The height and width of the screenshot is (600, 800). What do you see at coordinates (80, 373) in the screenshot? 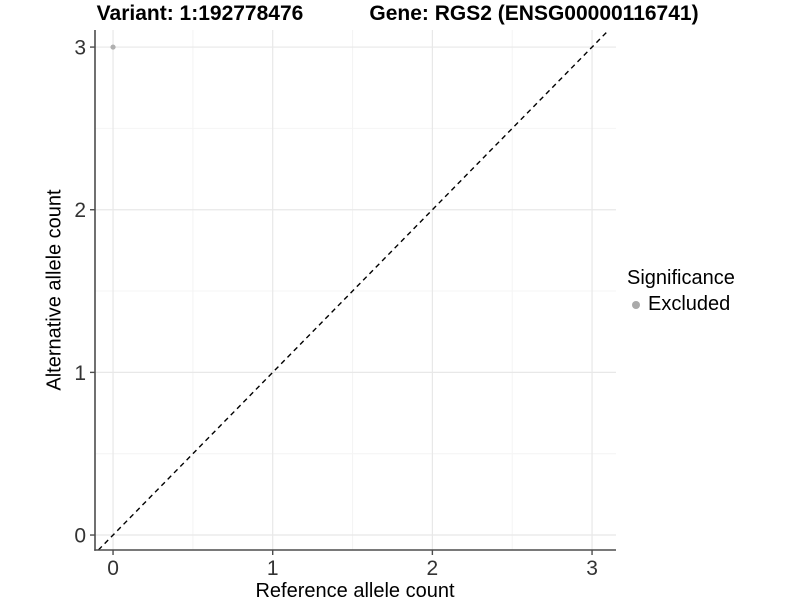
I see `y-tick-label: 1` at bounding box center [80, 373].